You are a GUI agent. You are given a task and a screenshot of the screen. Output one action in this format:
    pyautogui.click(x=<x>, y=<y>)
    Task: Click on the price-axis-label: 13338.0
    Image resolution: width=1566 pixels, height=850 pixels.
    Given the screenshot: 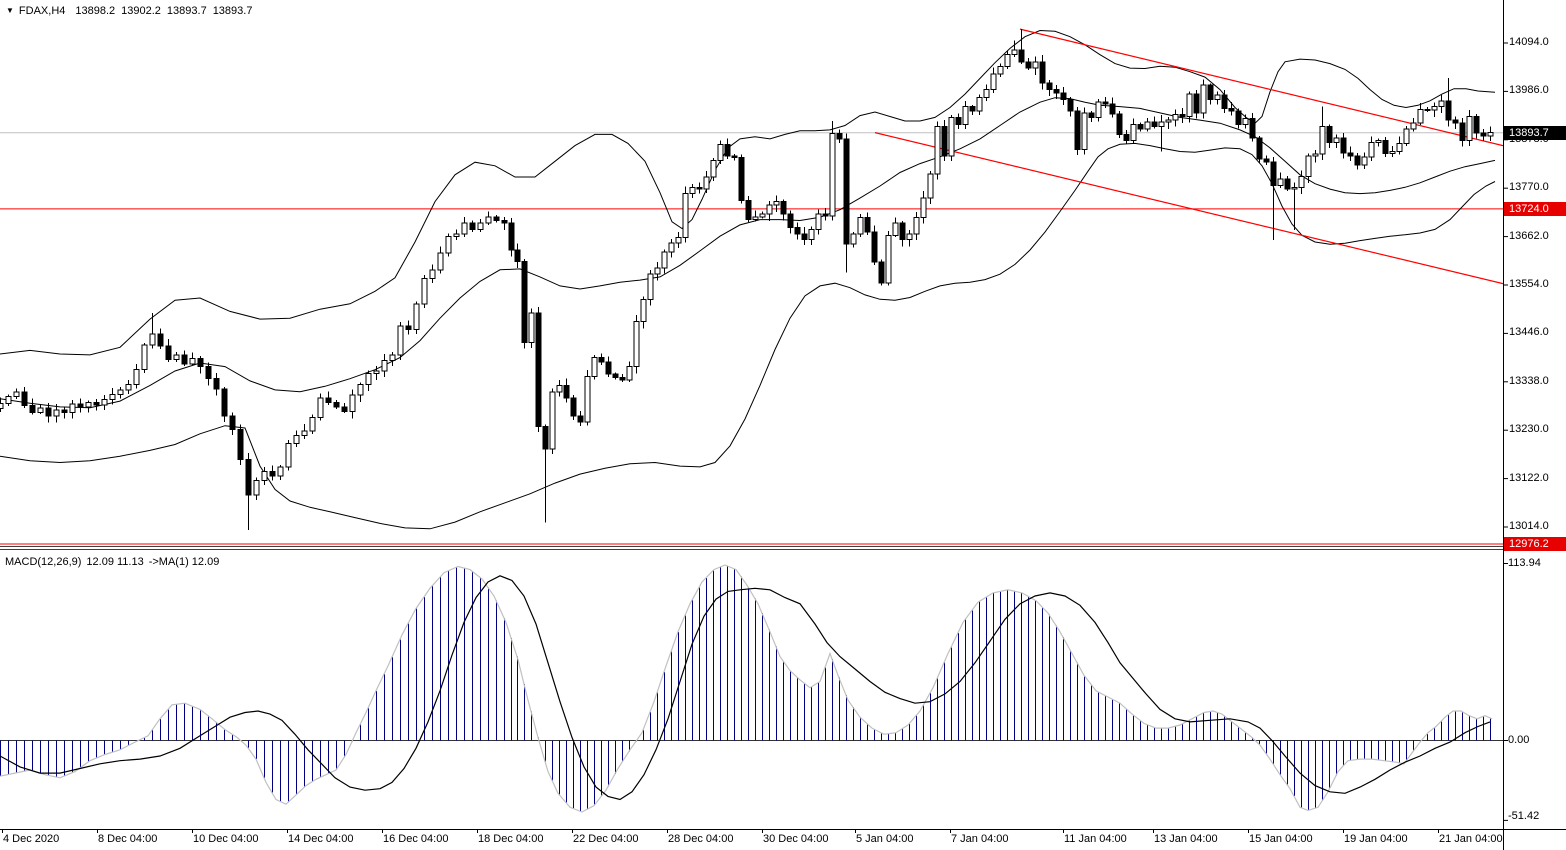 What is the action you would take?
    pyautogui.click(x=1529, y=380)
    